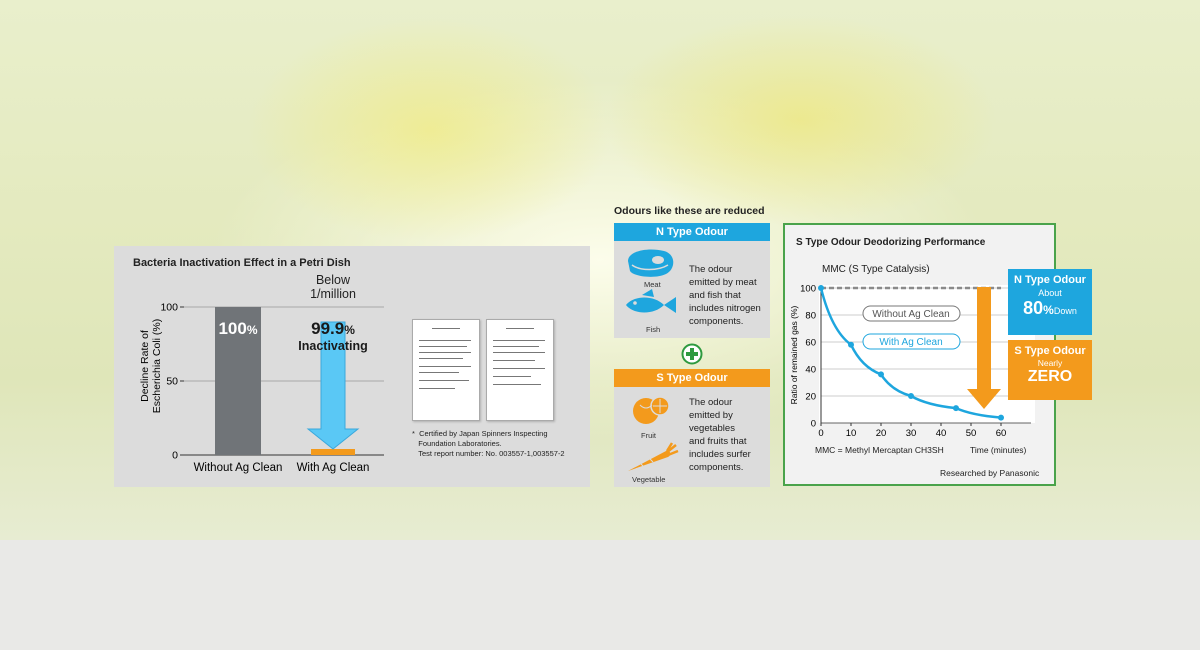 This screenshot has width=1200, height=650. What do you see at coordinates (990, 473) in the screenshot?
I see `credit: Researched by Panasonic` at bounding box center [990, 473].